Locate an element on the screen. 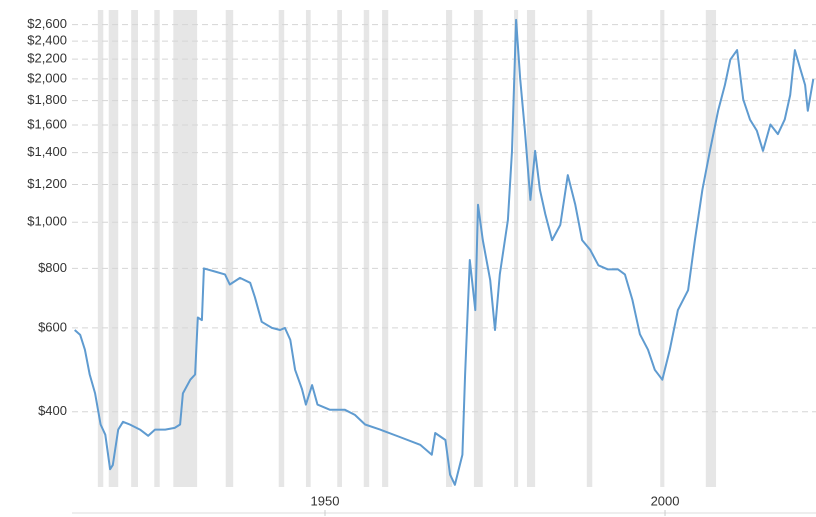  y-tick-label: $2,400 is located at coordinates (47, 40).